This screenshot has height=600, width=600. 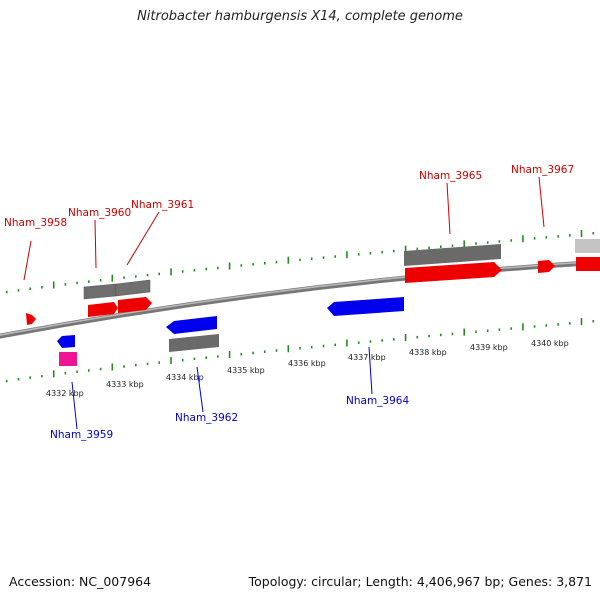 What do you see at coordinates (377, 401) in the screenshot?
I see `label-nham-3964: Nham_3964` at bounding box center [377, 401].